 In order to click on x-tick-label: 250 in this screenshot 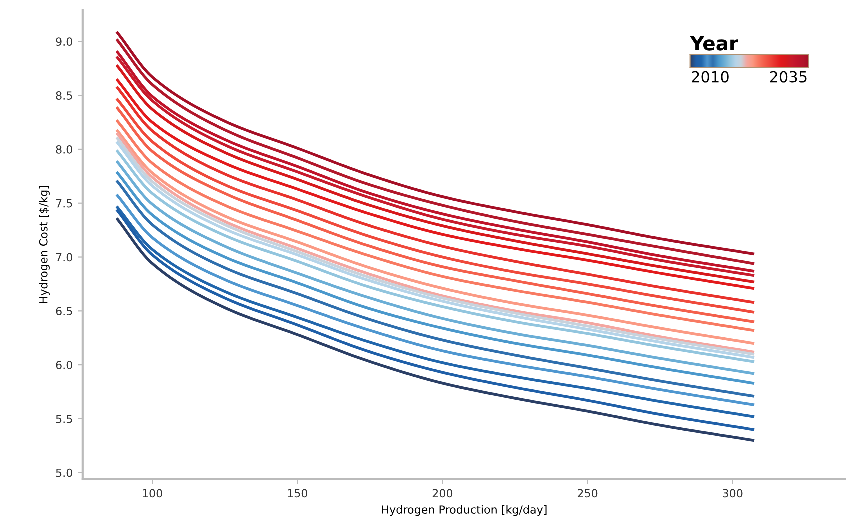, I will do `click(588, 493)`.